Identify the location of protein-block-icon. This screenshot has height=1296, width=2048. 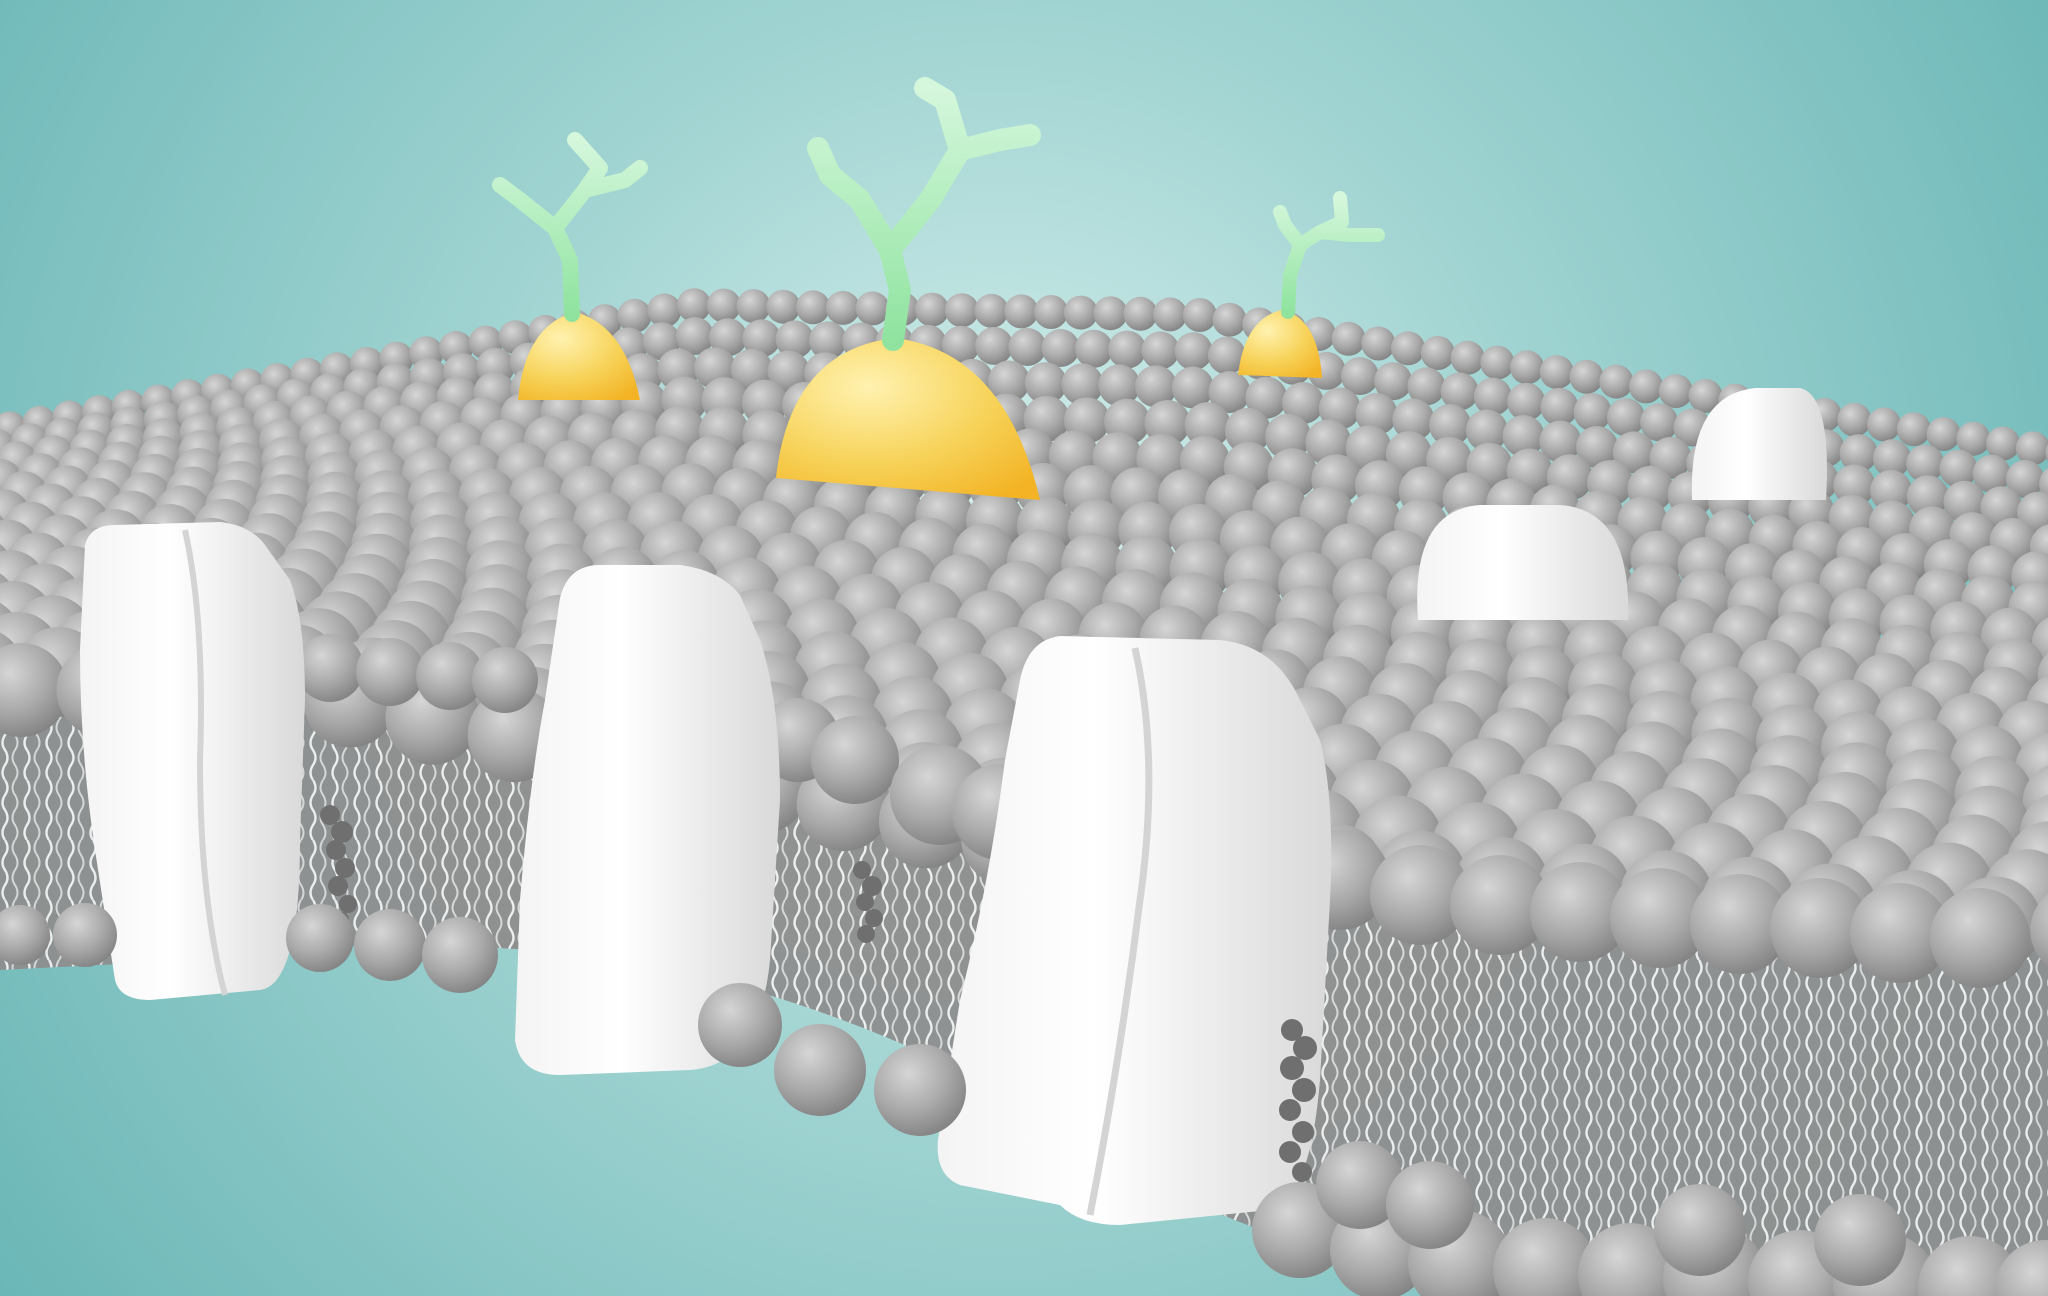
(192, 761).